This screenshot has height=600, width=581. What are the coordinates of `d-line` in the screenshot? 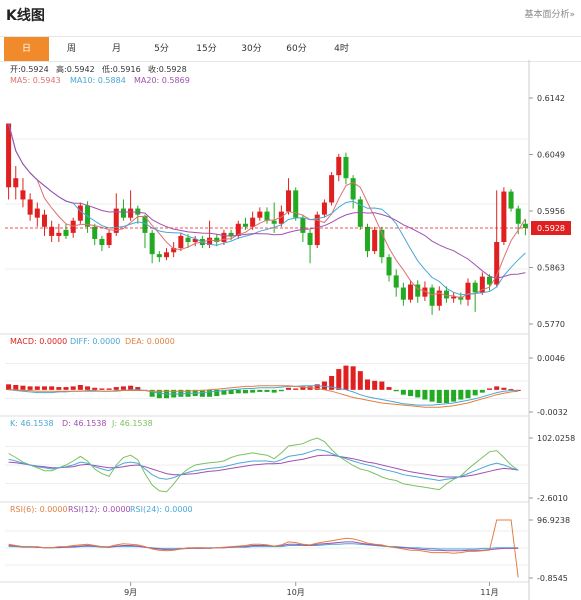 It's located at (263, 466).